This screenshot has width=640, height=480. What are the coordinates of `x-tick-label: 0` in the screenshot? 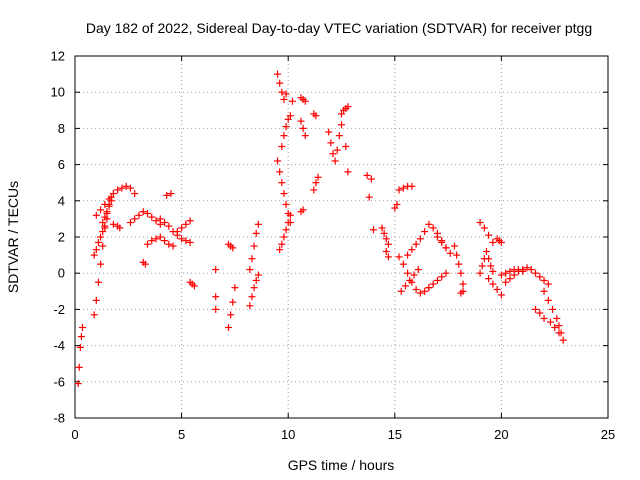 It's located at (74, 434).